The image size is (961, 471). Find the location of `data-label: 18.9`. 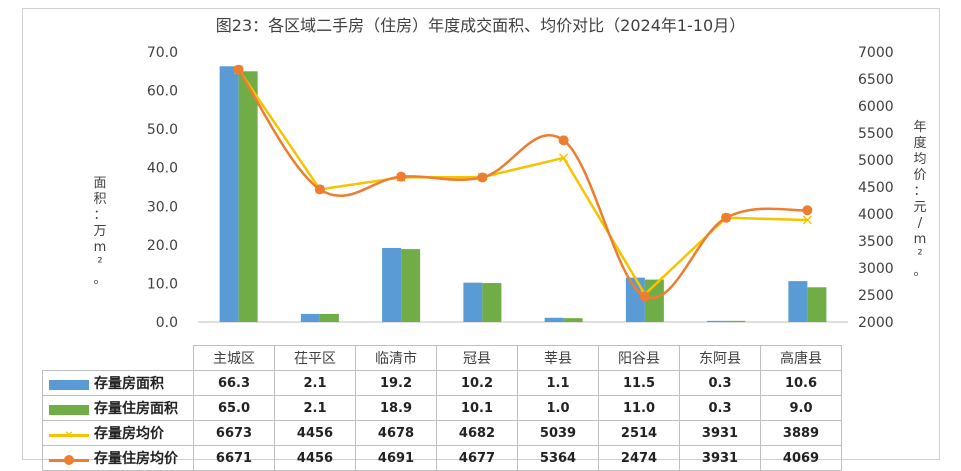

data-label: 18.9 is located at coordinates (396, 408).